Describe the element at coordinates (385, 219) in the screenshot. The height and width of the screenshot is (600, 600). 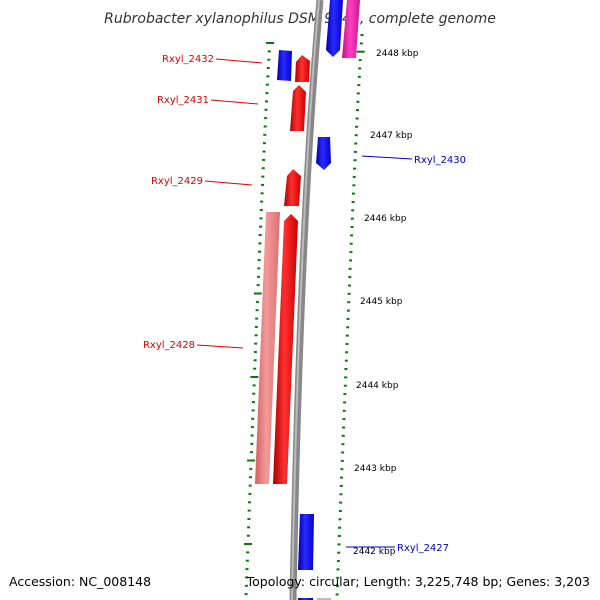
I see `scale-label-2446: 2446 kbp` at that location.